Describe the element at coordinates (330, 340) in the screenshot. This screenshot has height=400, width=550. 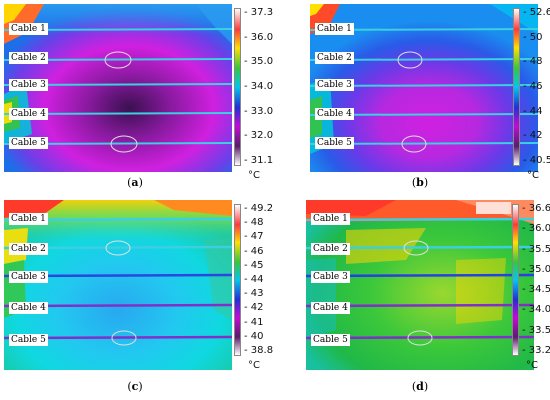
I see `cable-label-d-5: Cable 5` at that location.